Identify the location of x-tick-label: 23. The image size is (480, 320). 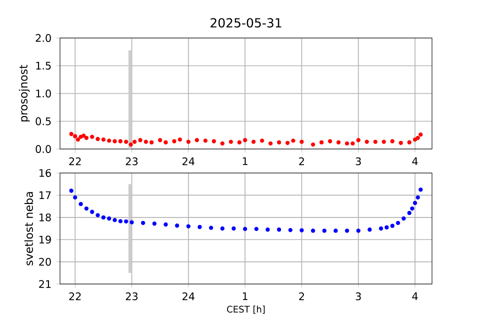
(132, 296).